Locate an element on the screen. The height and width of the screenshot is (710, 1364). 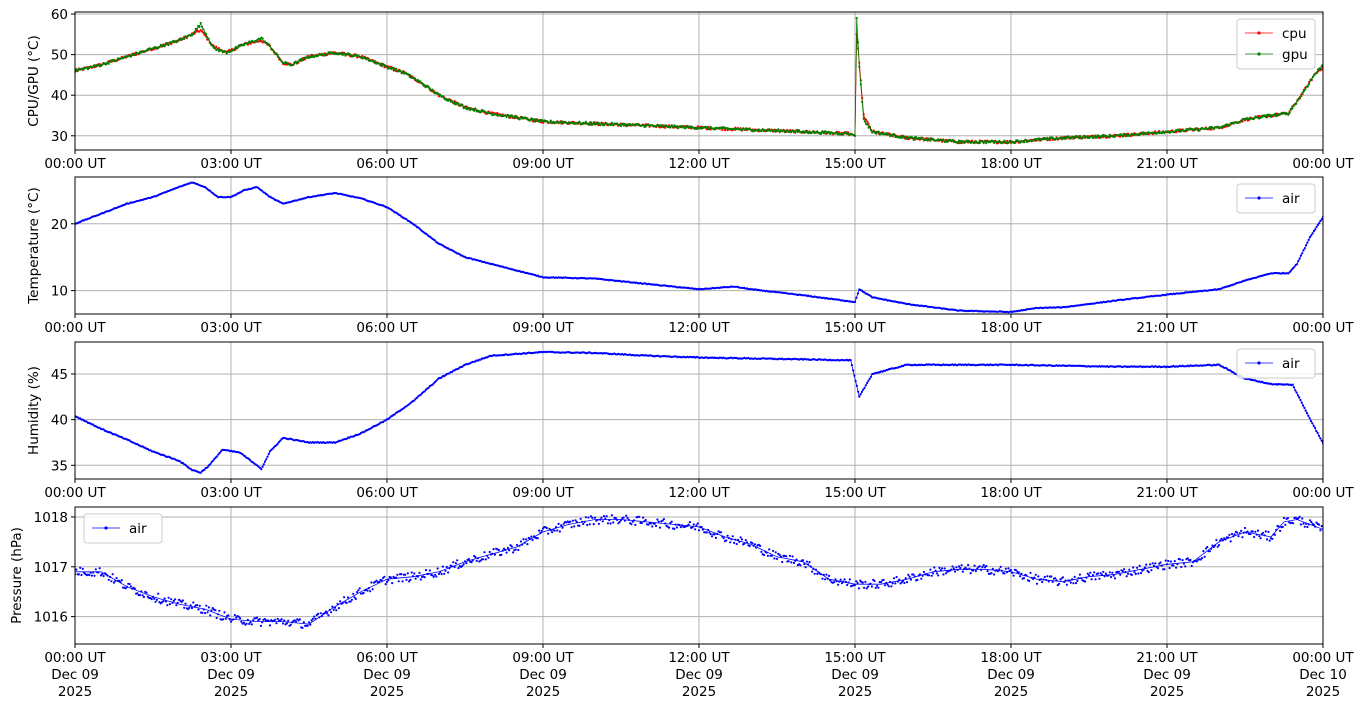
legend: air is located at coordinates (1276, 363).